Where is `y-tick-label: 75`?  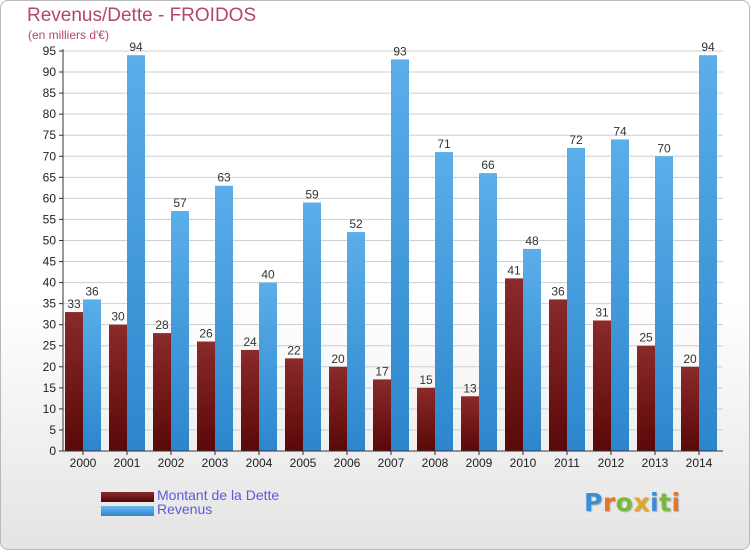 y-tick-label: 75 is located at coordinates (50, 135).